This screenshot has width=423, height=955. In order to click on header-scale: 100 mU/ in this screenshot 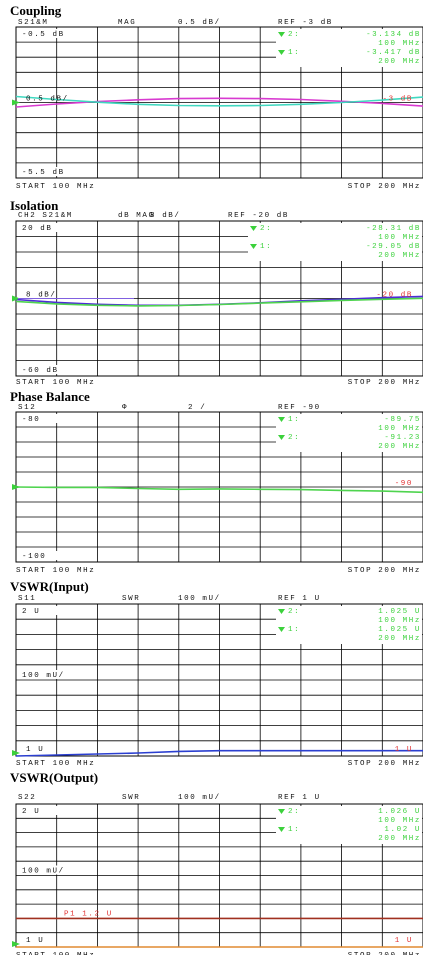, I will do `click(199, 599)`.